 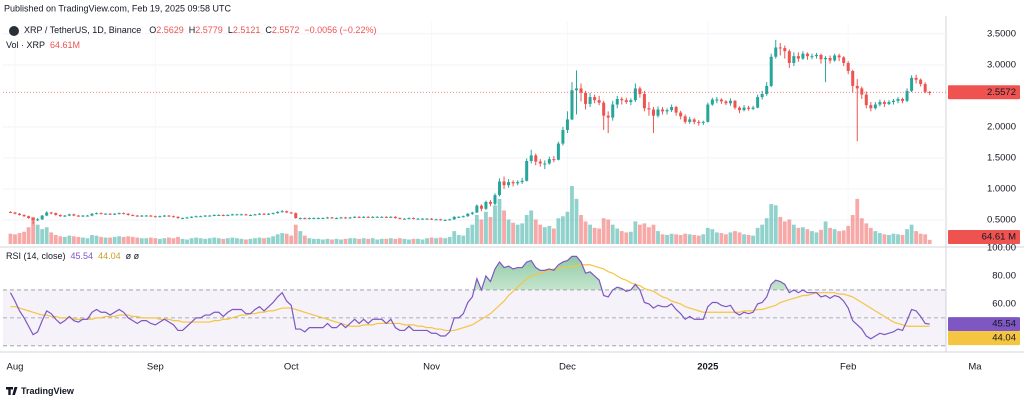 What do you see at coordinates (155, 367) in the screenshot?
I see `x-tick-label: Sep` at bounding box center [155, 367].